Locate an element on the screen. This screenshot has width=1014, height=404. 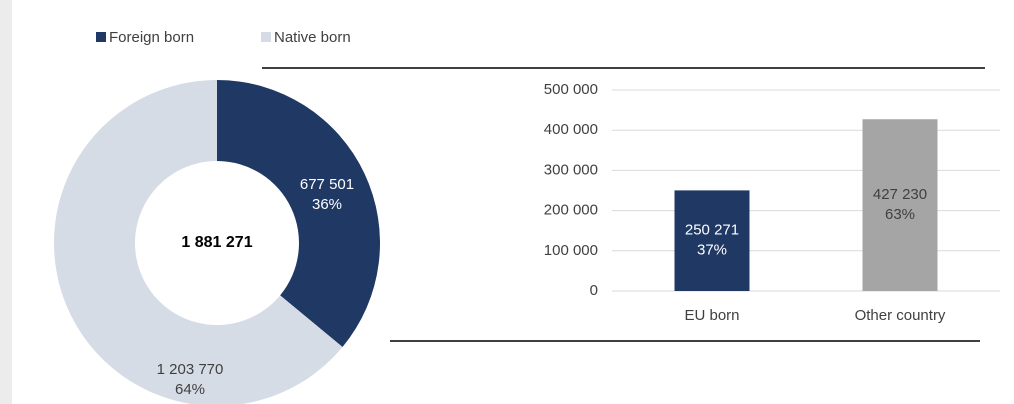
y-tick-label: 200 000 is located at coordinates (571, 210).